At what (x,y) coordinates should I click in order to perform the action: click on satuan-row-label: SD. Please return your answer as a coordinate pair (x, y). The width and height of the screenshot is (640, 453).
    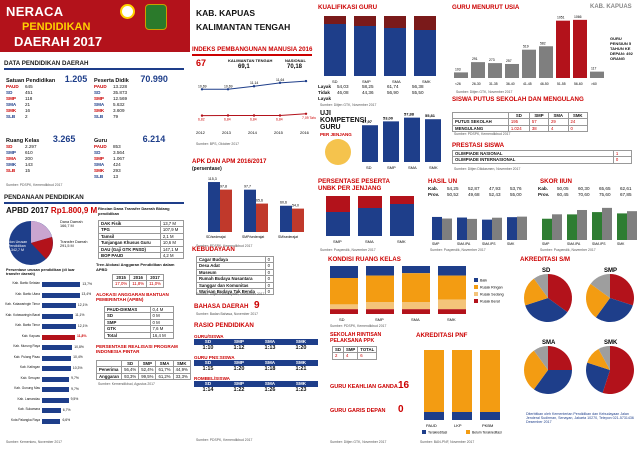
    Looking at the image, I should click on (9, 92).